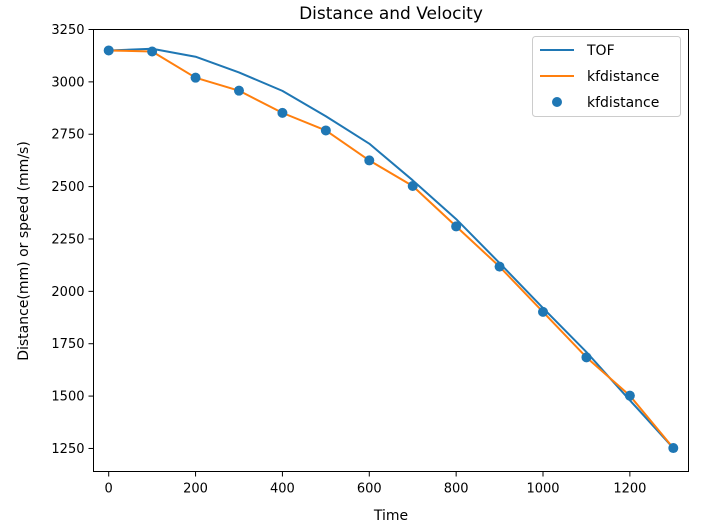 This screenshot has height=525, width=716. I want to click on y-tick-label: 2000, so click(67, 292).